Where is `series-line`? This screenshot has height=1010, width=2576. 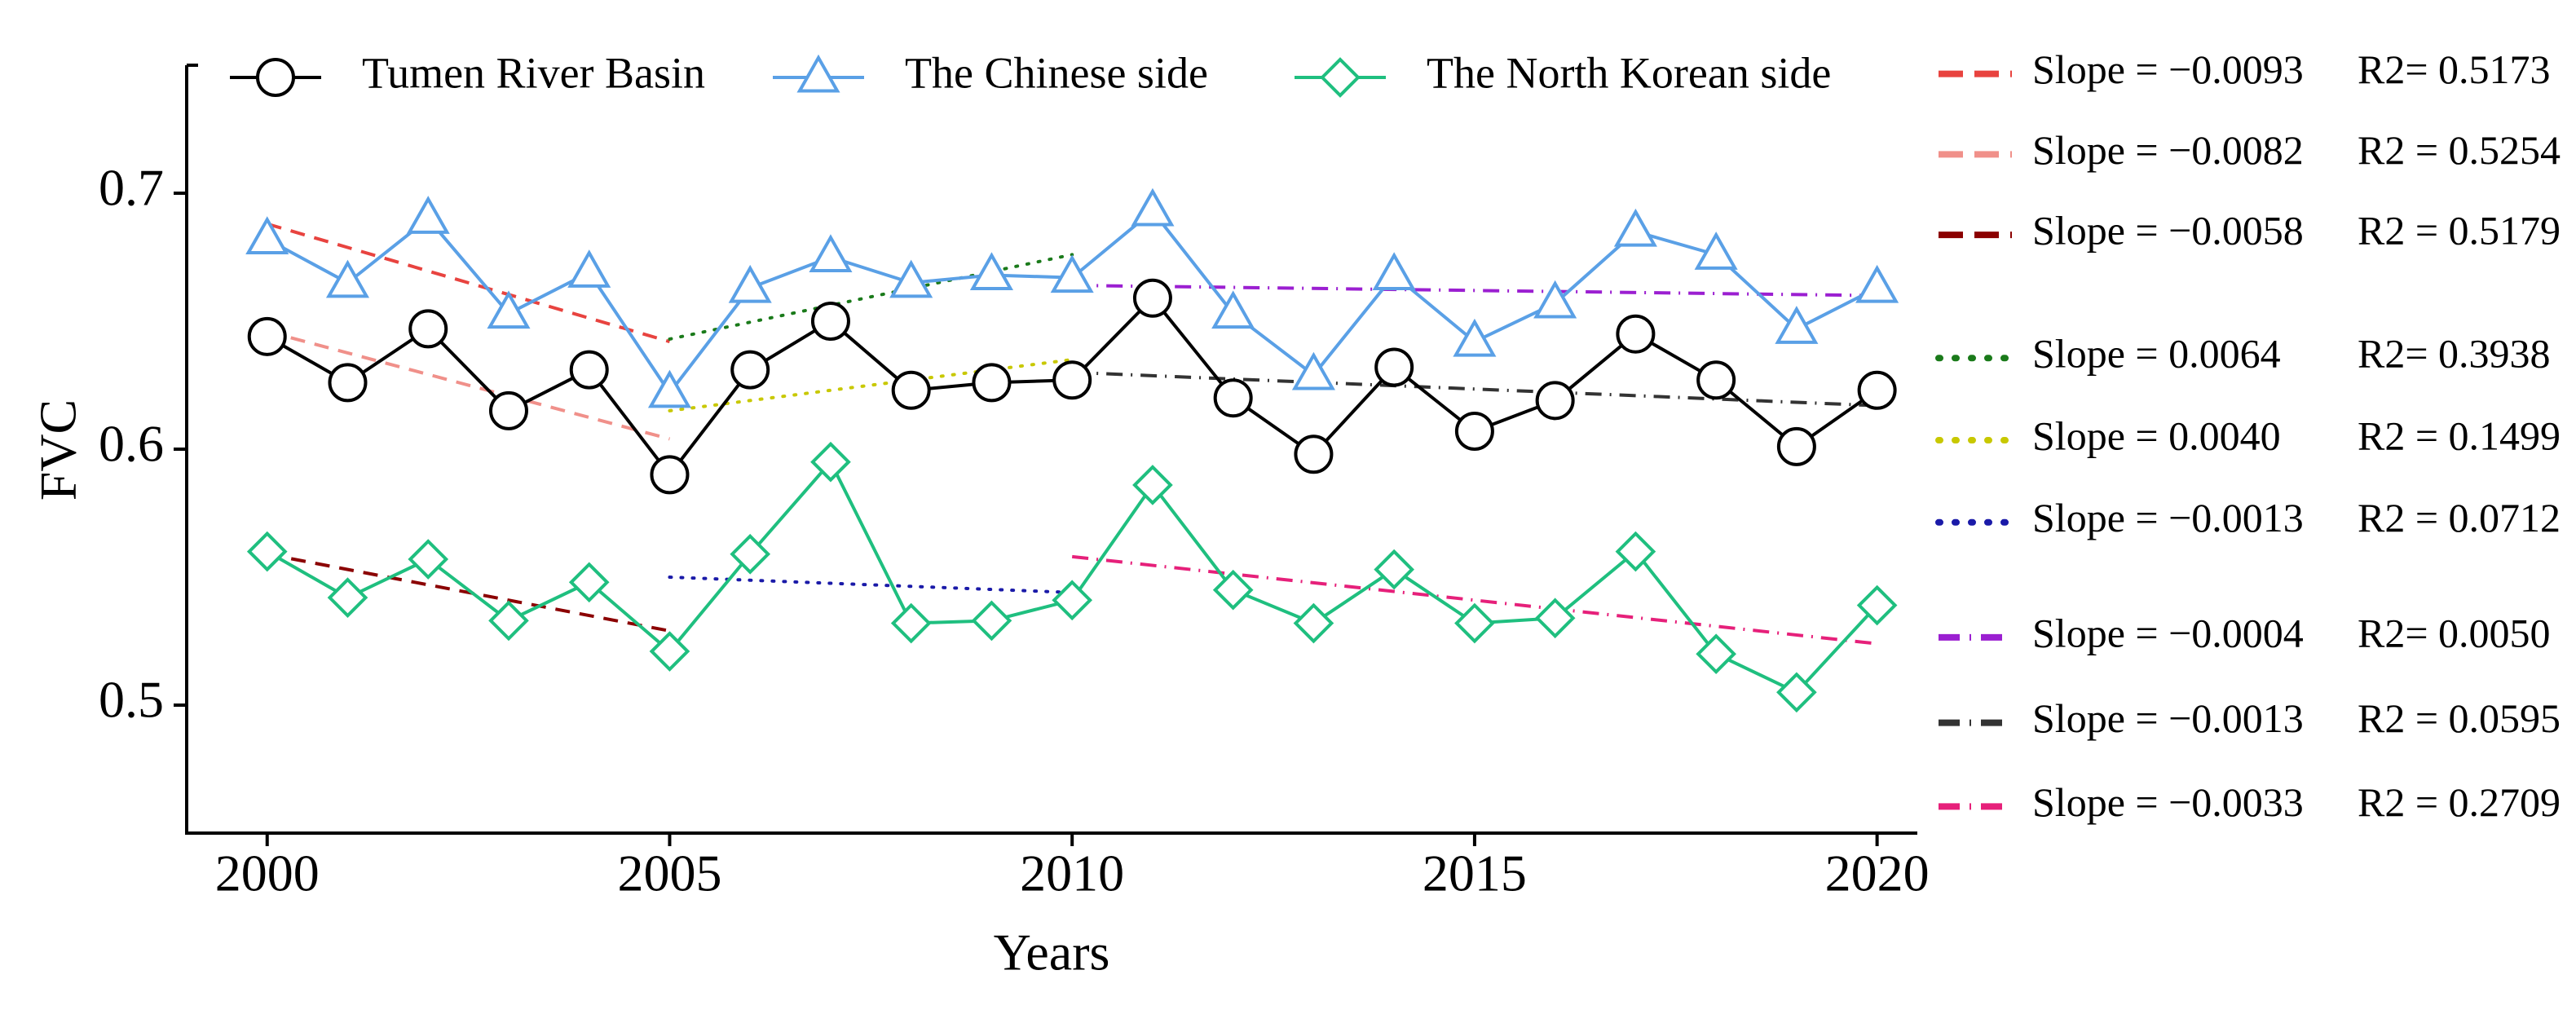
series-line is located at coordinates (1072, 577).